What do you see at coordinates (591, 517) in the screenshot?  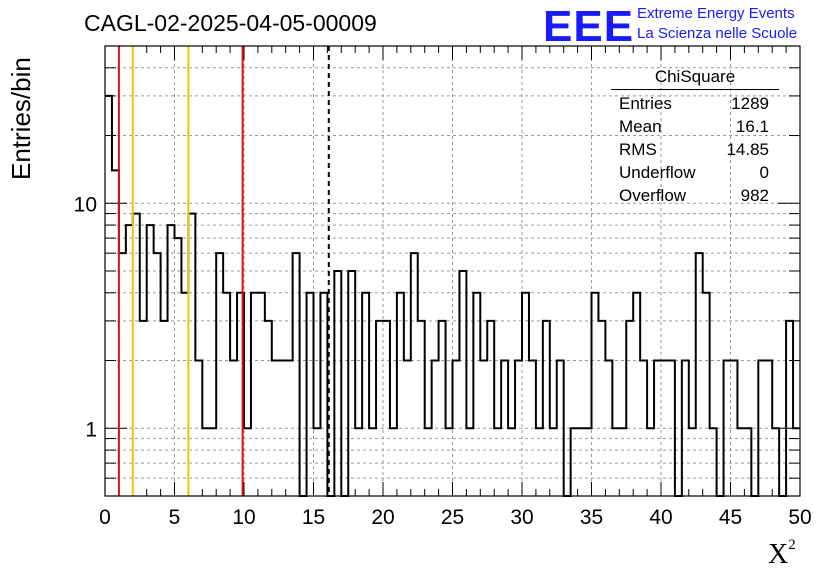 I see `x-tick-label: 35` at bounding box center [591, 517].